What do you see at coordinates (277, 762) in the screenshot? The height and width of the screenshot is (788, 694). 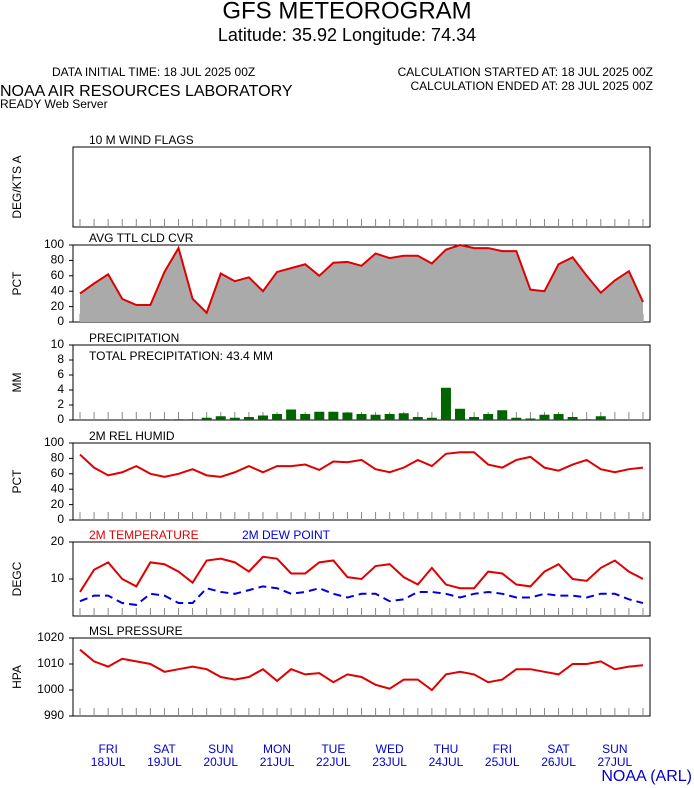 I see `date-label: 21JUL` at bounding box center [277, 762].